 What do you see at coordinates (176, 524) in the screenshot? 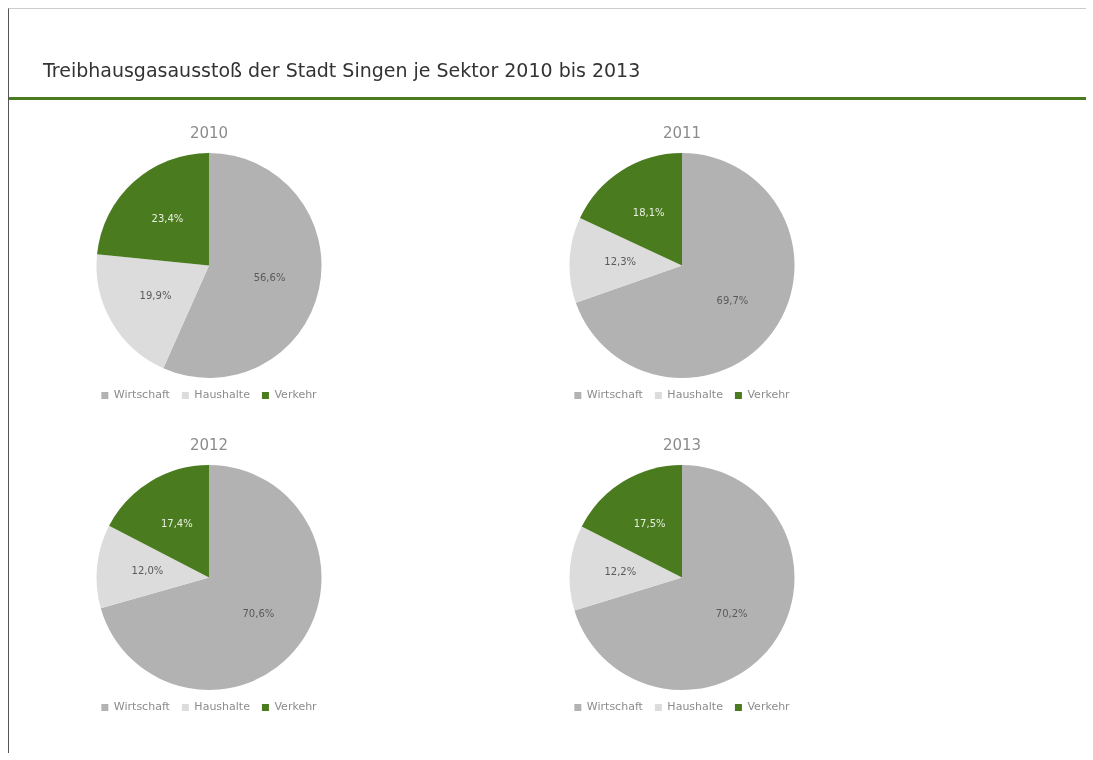
I see `data-label: 17,4%` at bounding box center [176, 524].